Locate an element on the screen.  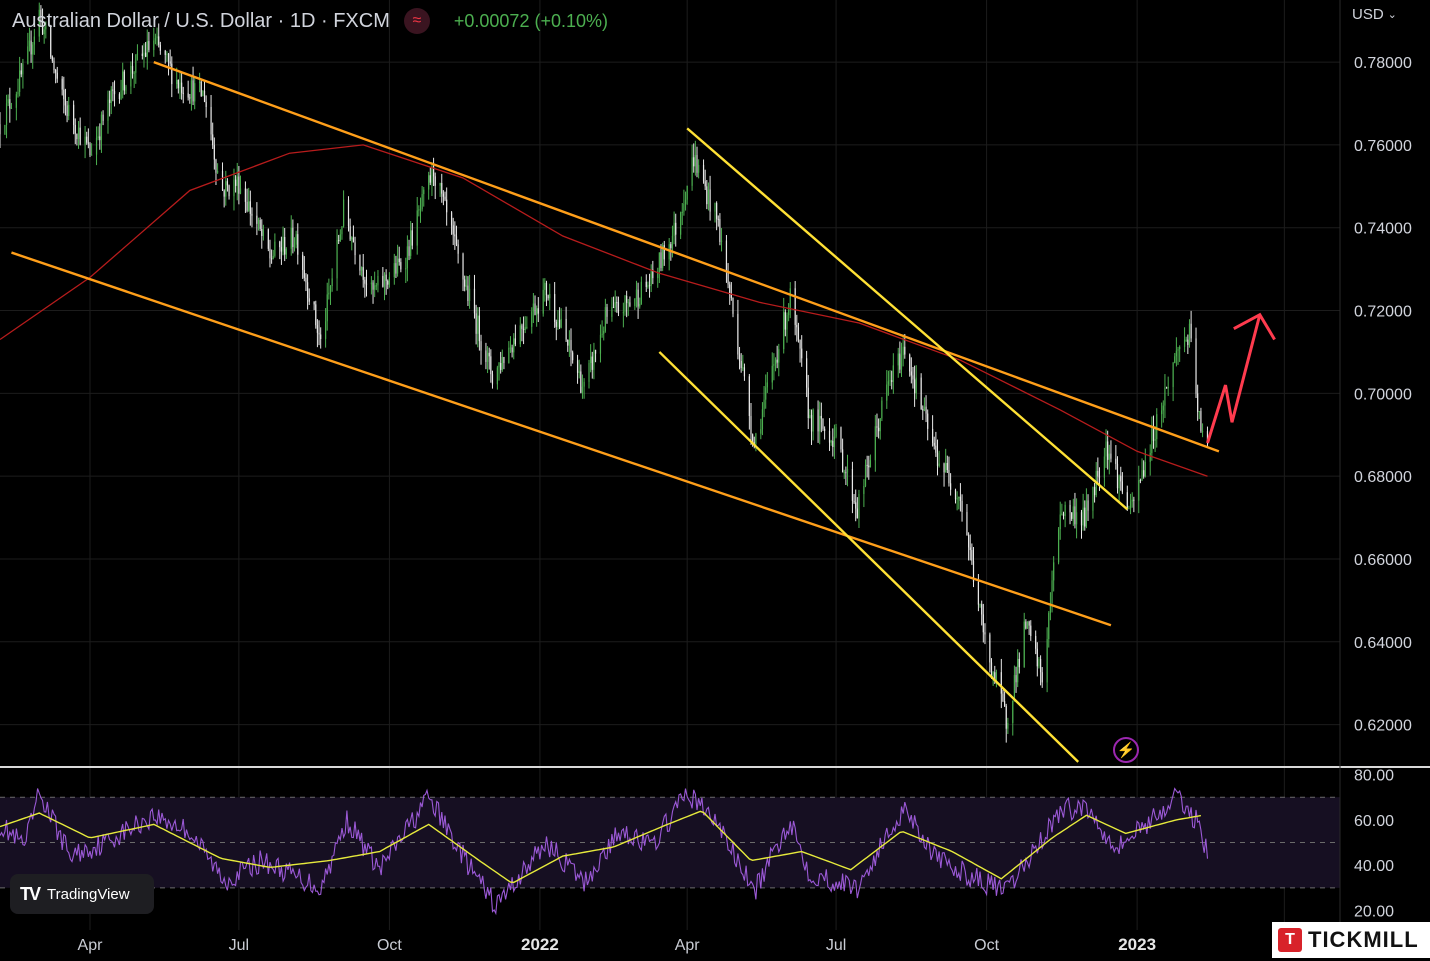
wave-icon: ≈ is located at coordinates (416, 21).